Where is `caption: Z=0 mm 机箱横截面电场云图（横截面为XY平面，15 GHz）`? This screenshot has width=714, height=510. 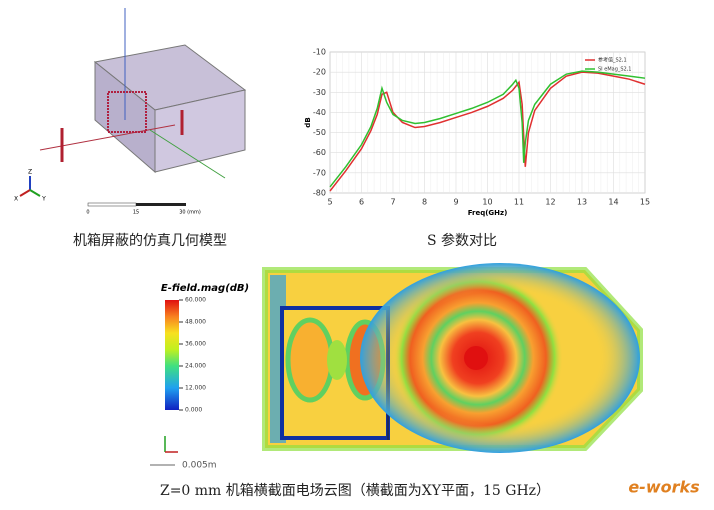 caption: Z=0 mm 机箱横截面电场云图（横截面为XY平面，15 GHz） is located at coordinates (355, 491).